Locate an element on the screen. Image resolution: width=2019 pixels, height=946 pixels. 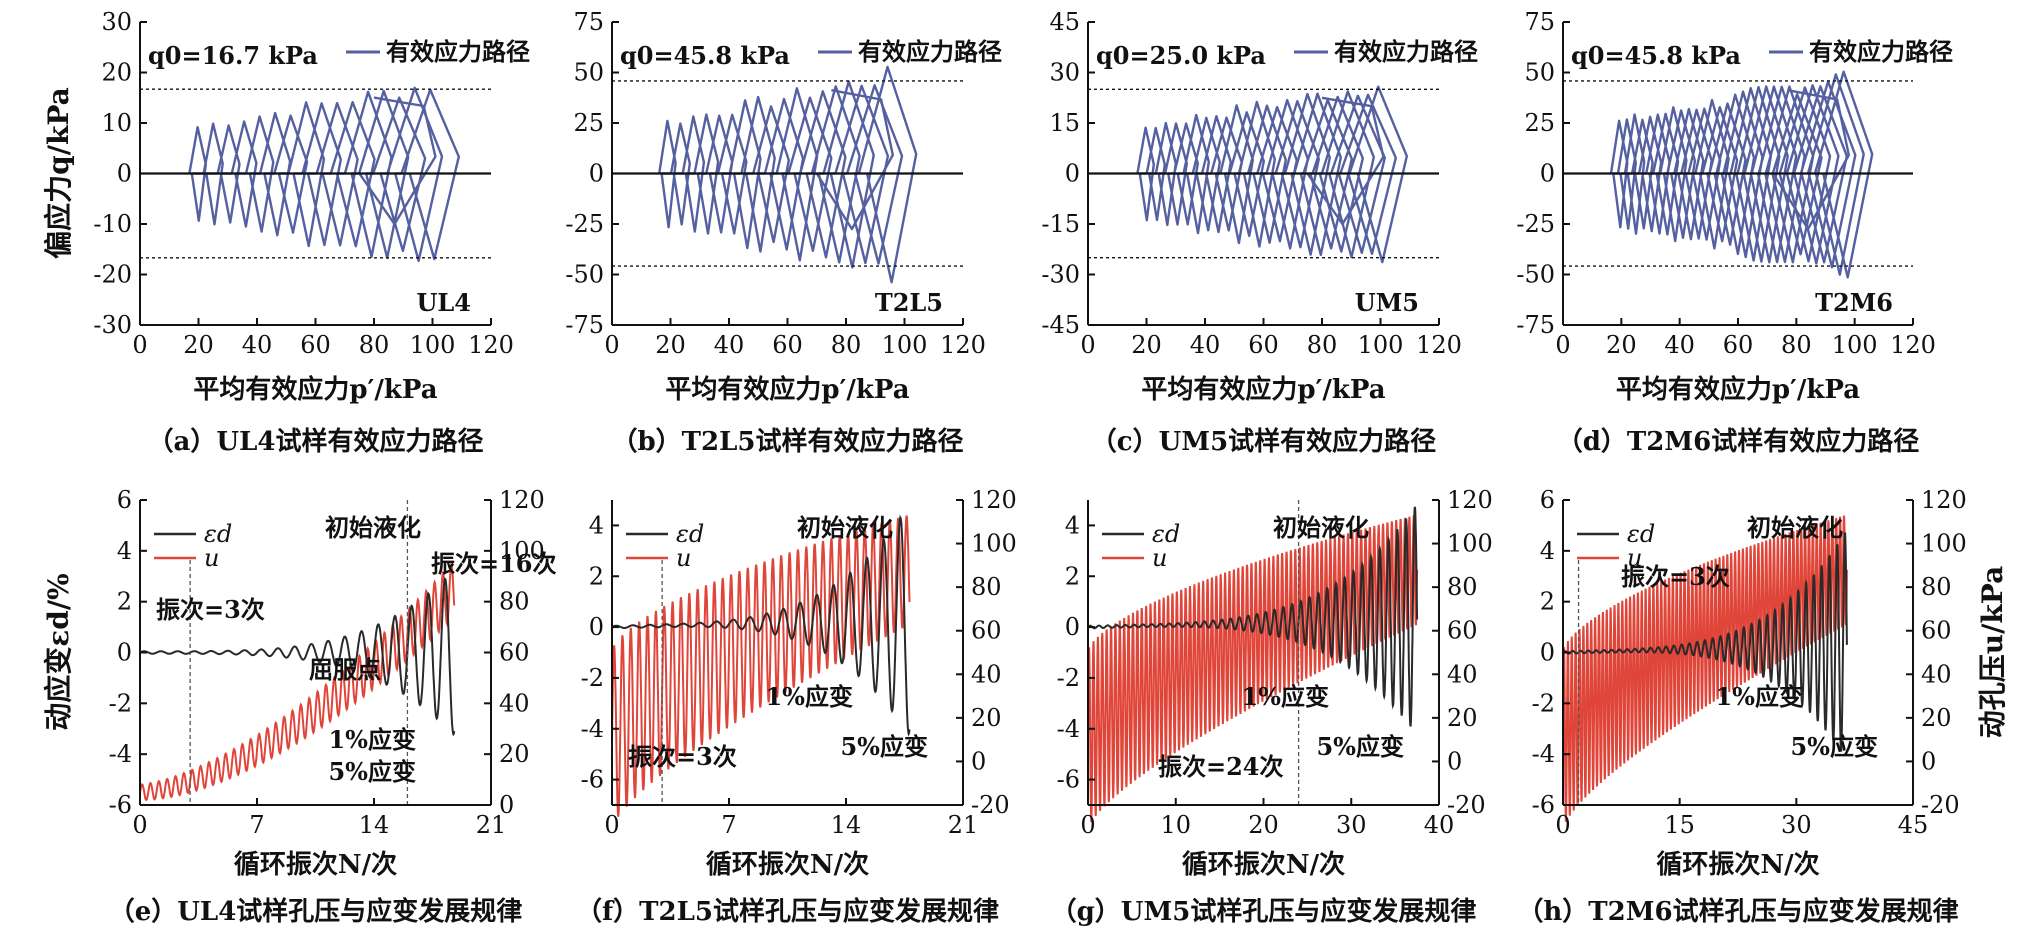
y-tick-label: 75 is located at coordinates (588, 22).